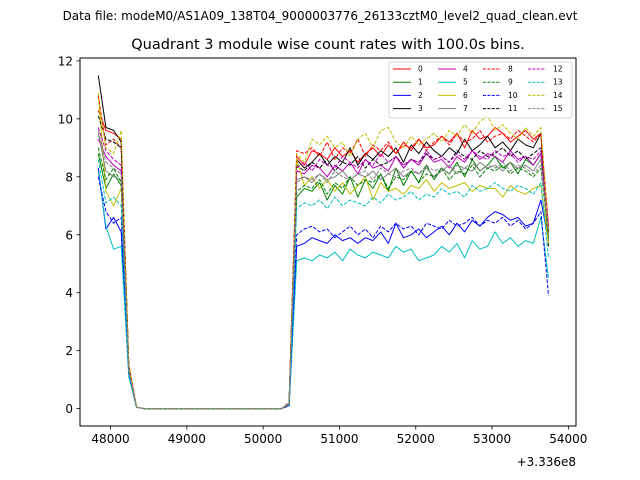 The height and width of the screenshot is (480, 640). What do you see at coordinates (492, 439) in the screenshot?
I see `x-tick-label: 53000` at bounding box center [492, 439].